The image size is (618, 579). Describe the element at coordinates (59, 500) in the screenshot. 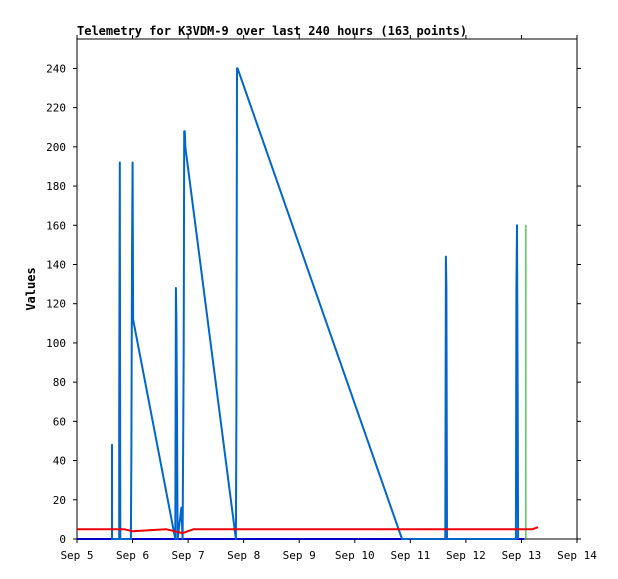

I see `y-tick-label: 20` at that location.